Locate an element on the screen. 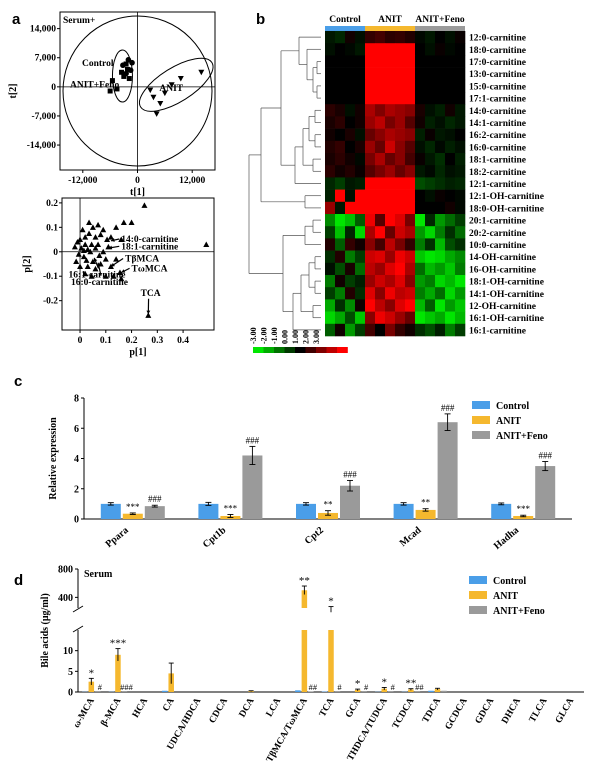 Image resolution: width=600 pixels, height=761 pixels. significance-mark: ### is located at coordinates (155, 499).